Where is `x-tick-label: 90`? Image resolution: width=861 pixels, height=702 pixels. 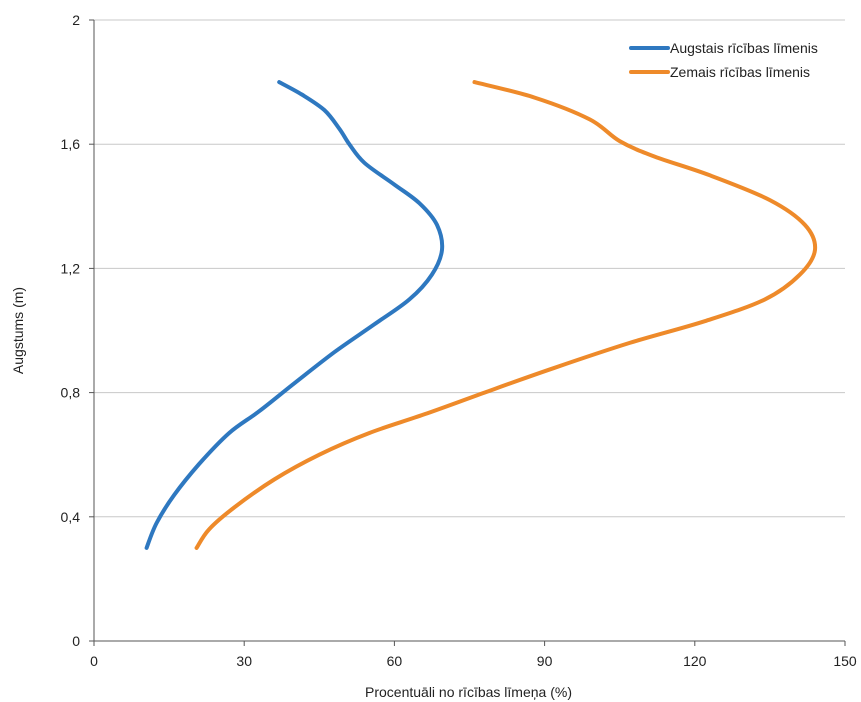 x-tick-label: 90 is located at coordinates (545, 661).